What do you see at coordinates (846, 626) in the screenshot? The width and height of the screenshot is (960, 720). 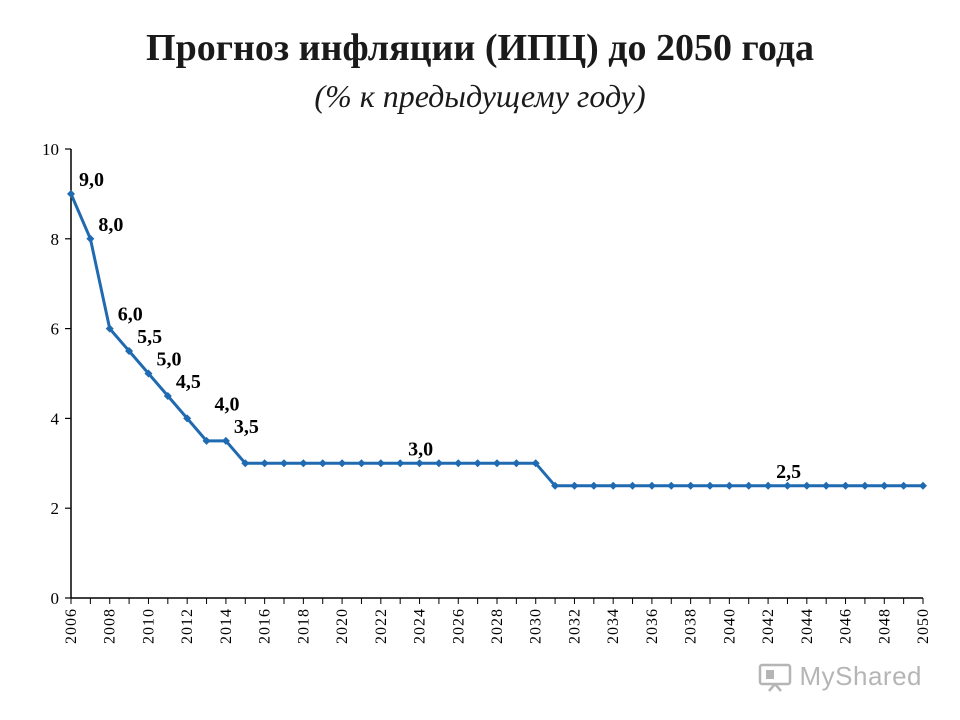 I see `x-tick-label: 2046` at bounding box center [846, 626].